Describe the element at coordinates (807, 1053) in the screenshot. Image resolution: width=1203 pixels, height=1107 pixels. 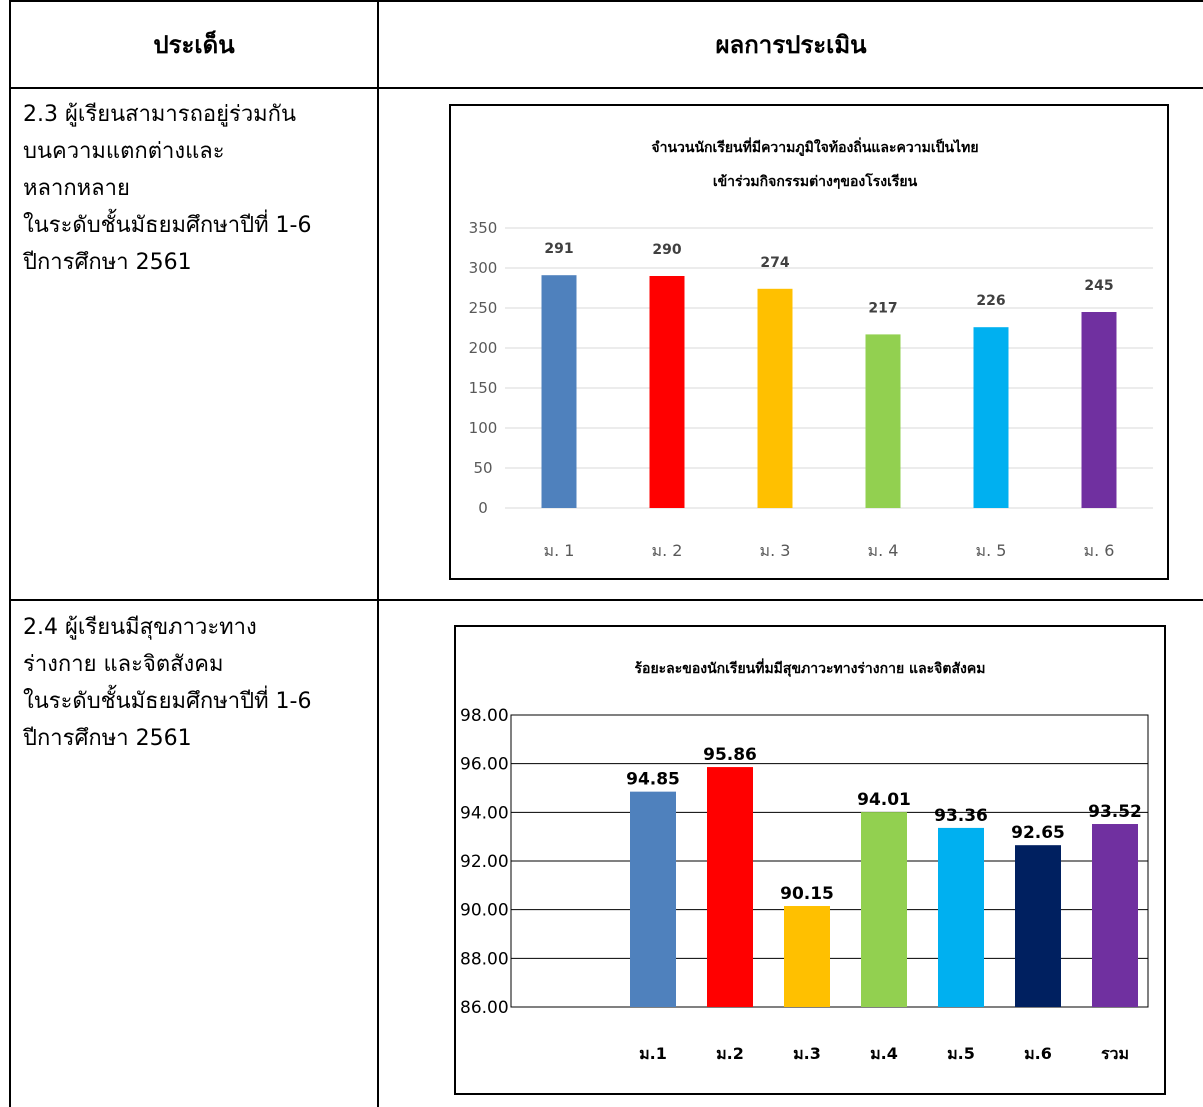
I see `x-tick-label: ม.3` at that location.